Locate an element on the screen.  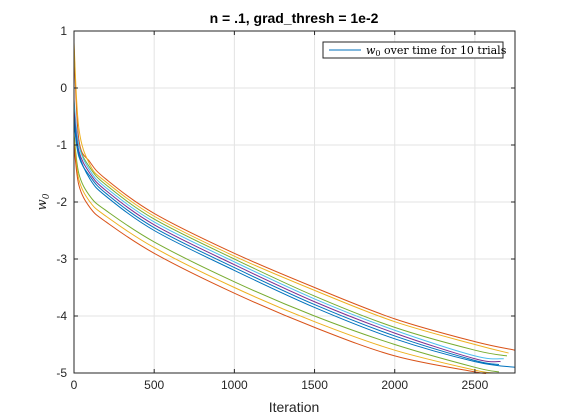
y-tick-label: -3 is located at coordinates (61, 259).